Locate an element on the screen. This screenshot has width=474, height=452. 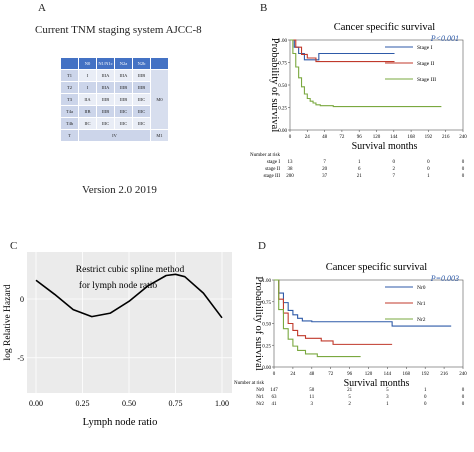
p-value-label: P=0.003 is located at coordinates (444, 278).